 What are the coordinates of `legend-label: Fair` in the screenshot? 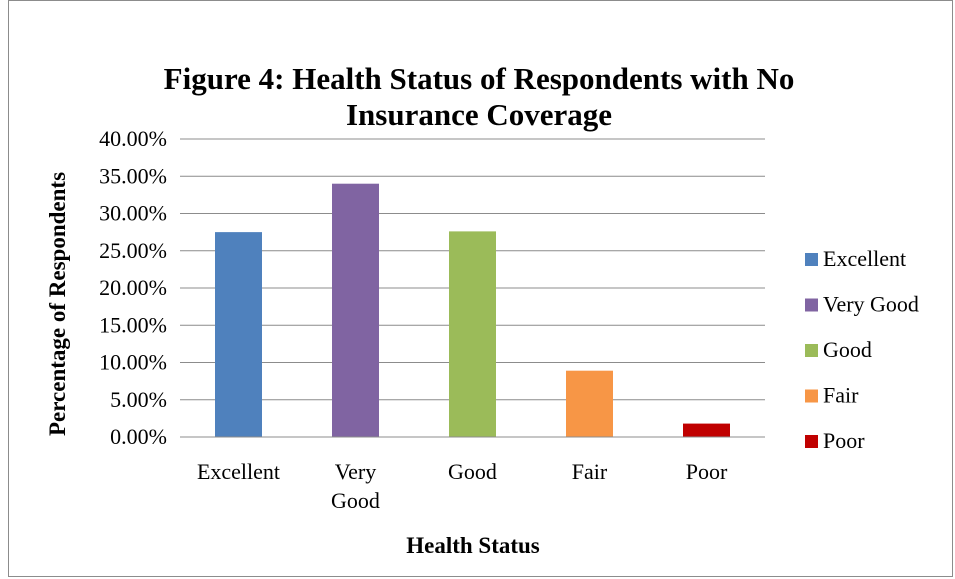 It's located at (841, 395).